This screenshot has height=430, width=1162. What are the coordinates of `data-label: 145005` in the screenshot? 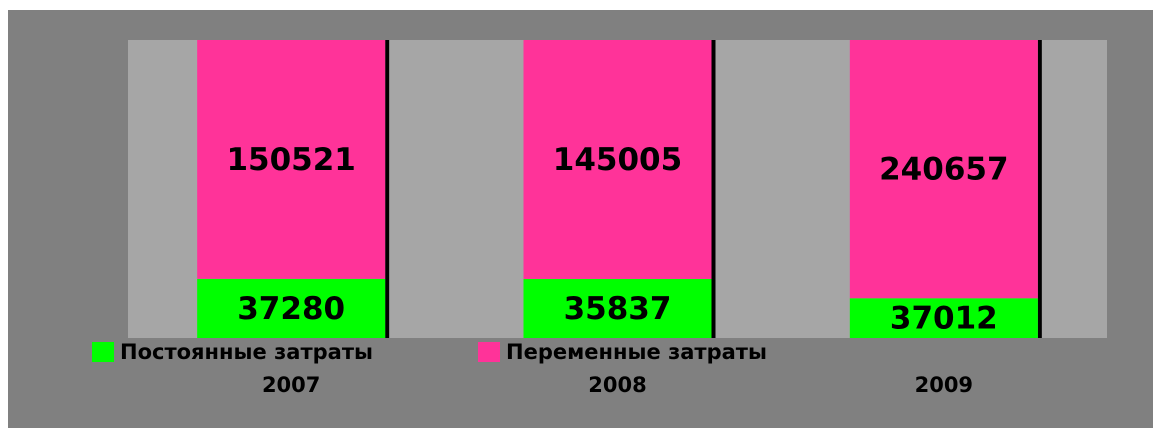 It's located at (617, 160).